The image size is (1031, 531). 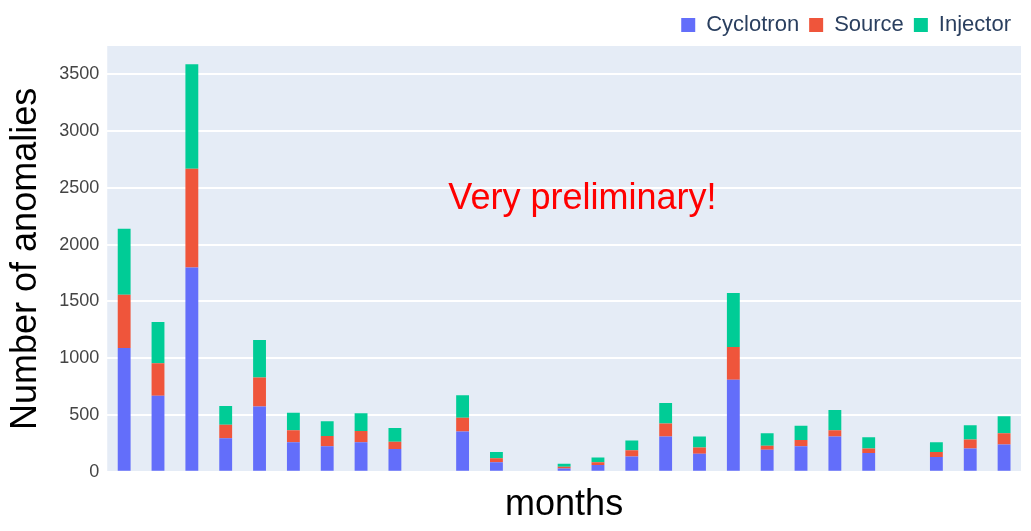 I want to click on y-tick-label: 2000, so click(x=79, y=243).